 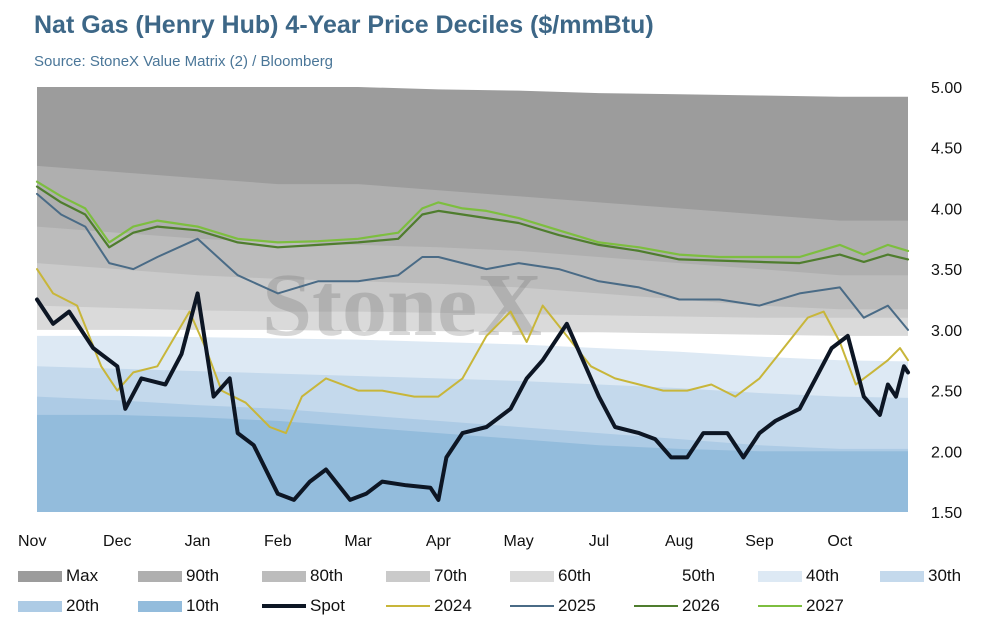 What do you see at coordinates (946, 149) in the screenshot?
I see `y-tick-label: 4.50` at bounding box center [946, 149].